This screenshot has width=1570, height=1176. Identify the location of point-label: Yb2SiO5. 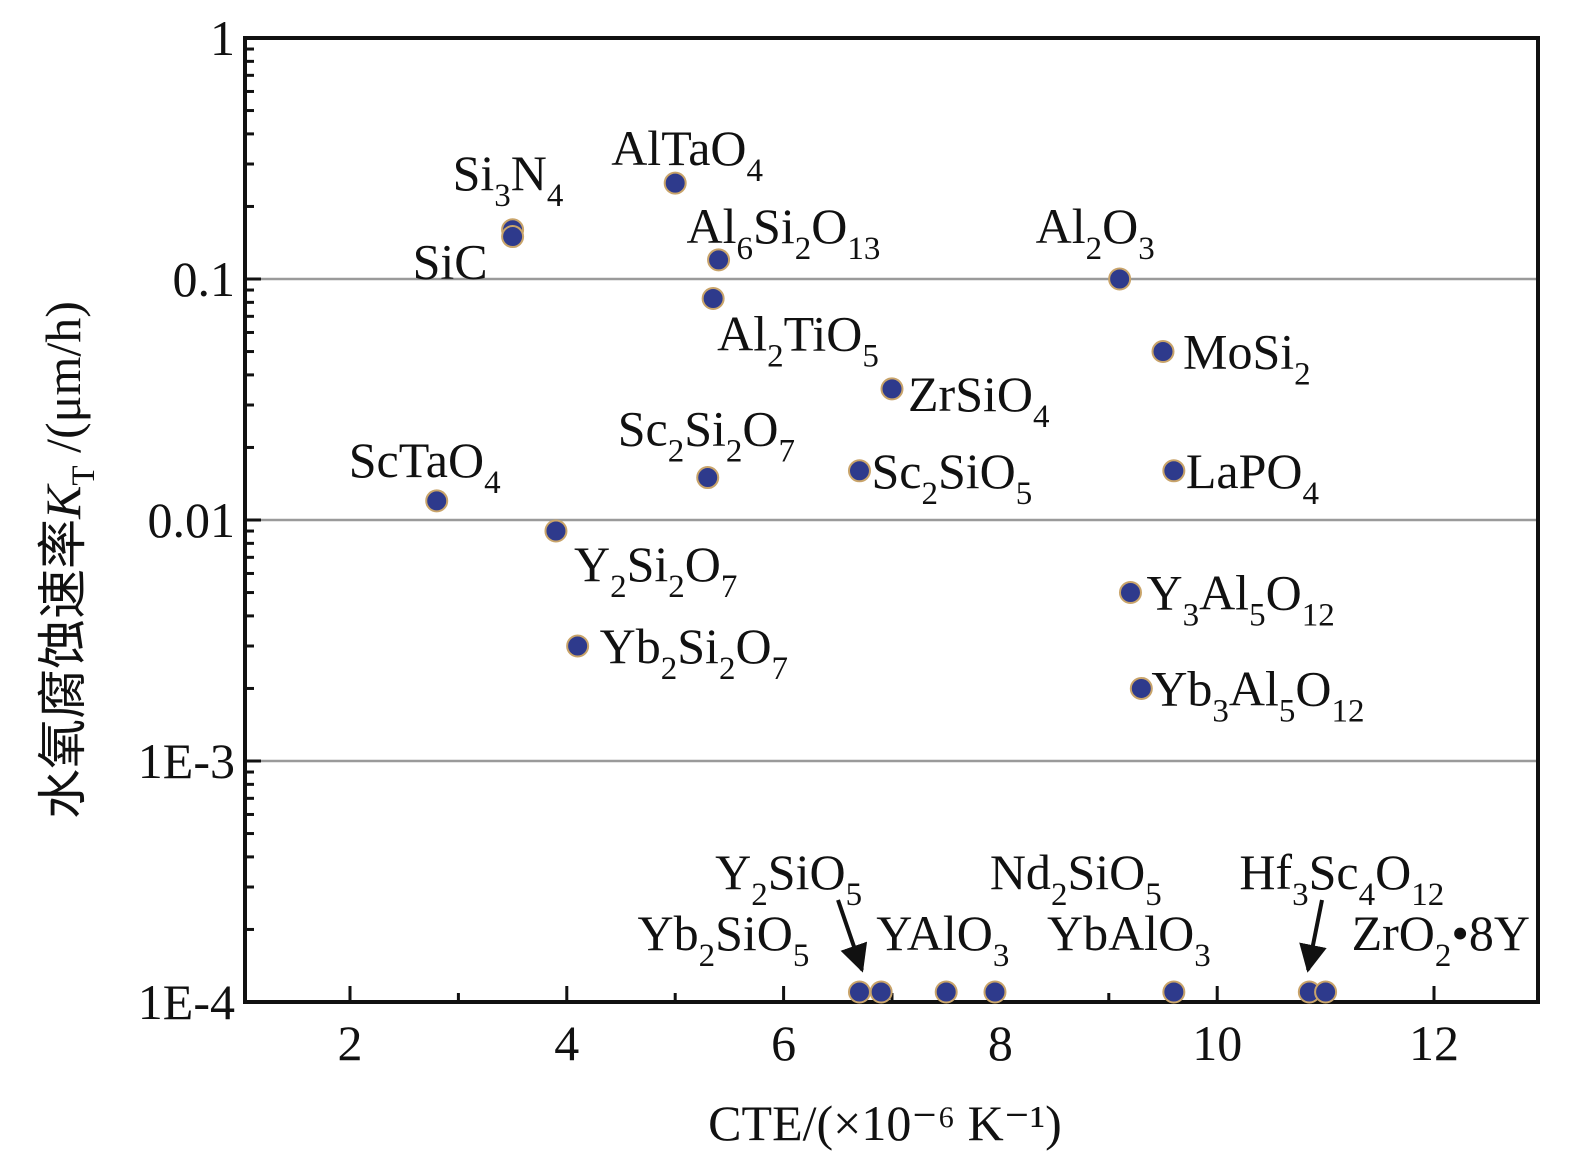
(723, 939).